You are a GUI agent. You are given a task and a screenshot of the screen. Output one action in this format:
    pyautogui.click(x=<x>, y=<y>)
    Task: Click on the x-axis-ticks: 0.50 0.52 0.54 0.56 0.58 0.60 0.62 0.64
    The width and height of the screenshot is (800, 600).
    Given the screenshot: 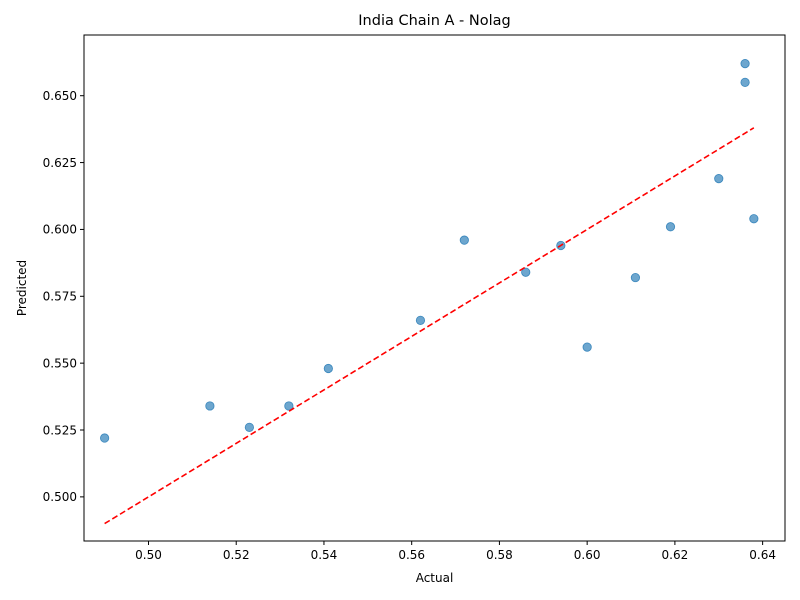 What is the action you would take?
    pyautogui.click(x=455, y=551)
    